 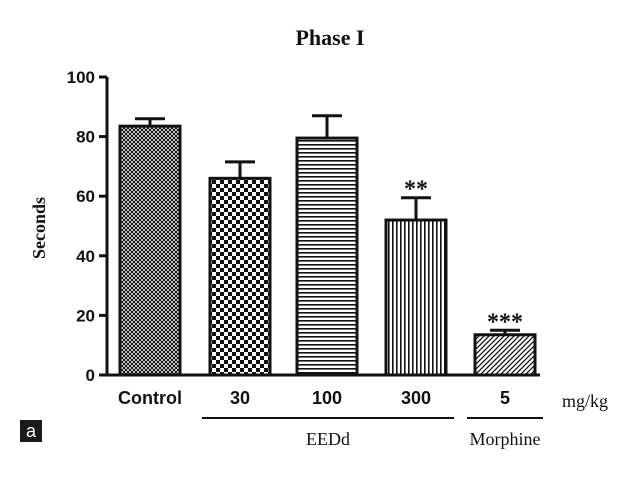 I want to click on significance-mark-3: **, so click(x=416, y=190).